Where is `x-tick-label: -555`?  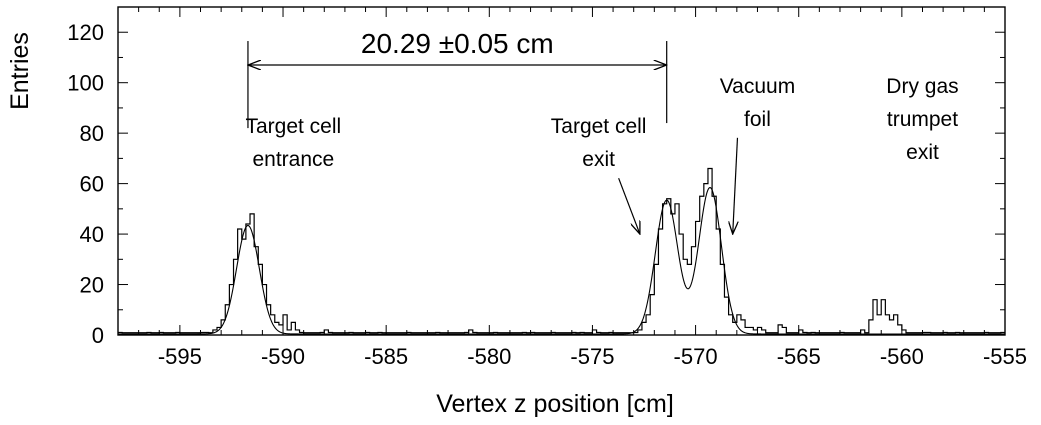 x-tick-label: -555 is located at coordinates (1005, 356).